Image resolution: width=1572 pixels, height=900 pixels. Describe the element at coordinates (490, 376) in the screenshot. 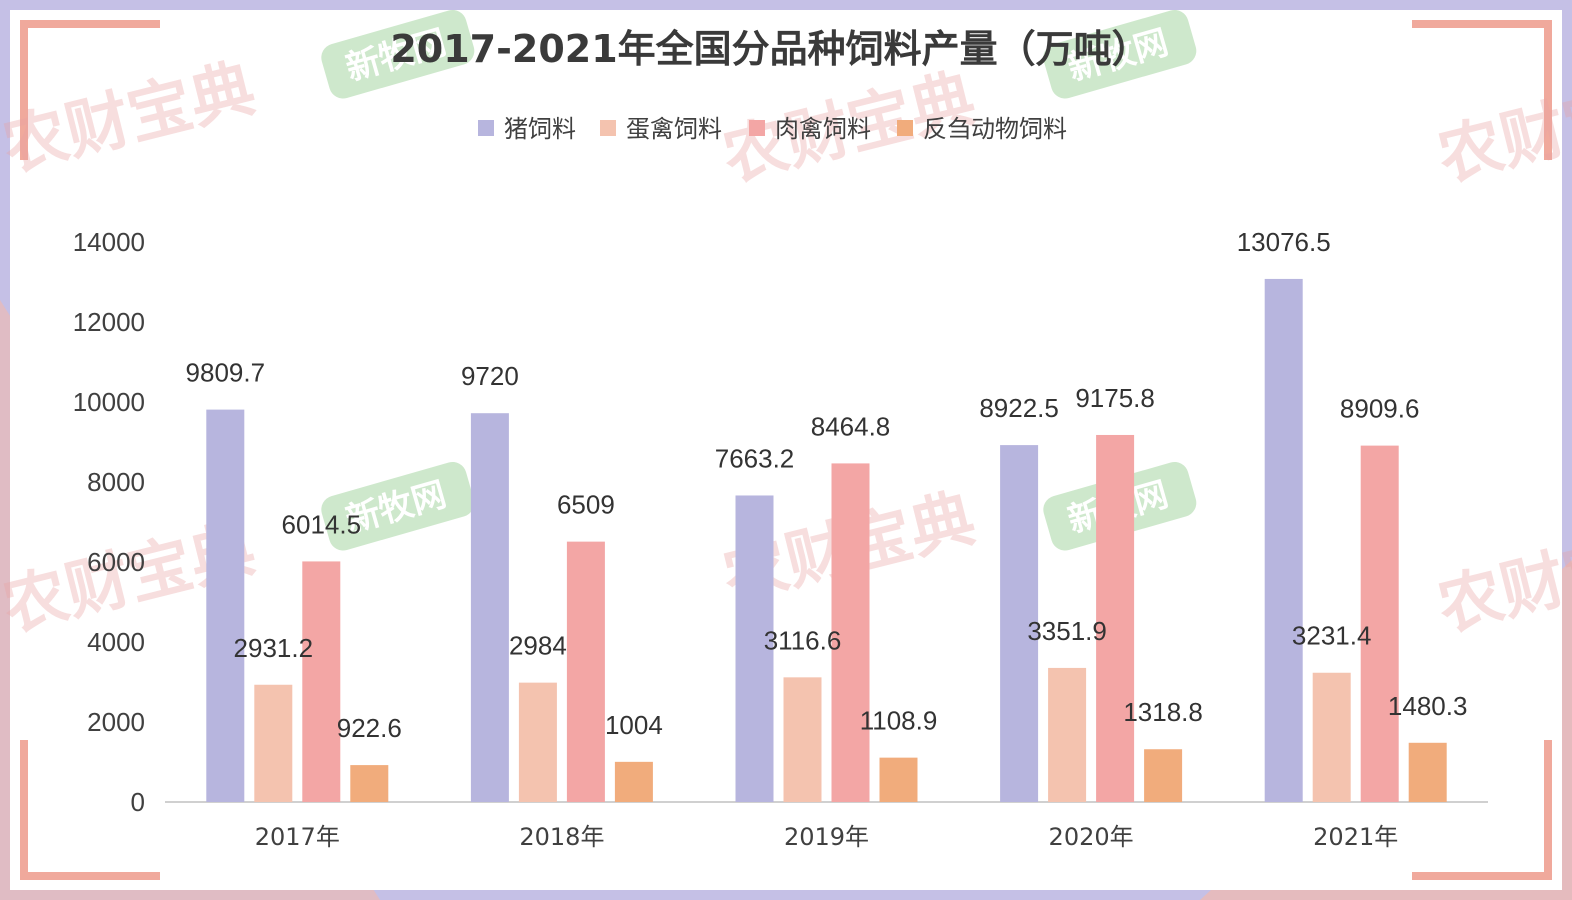

I see `data-label: 9720` at that location.